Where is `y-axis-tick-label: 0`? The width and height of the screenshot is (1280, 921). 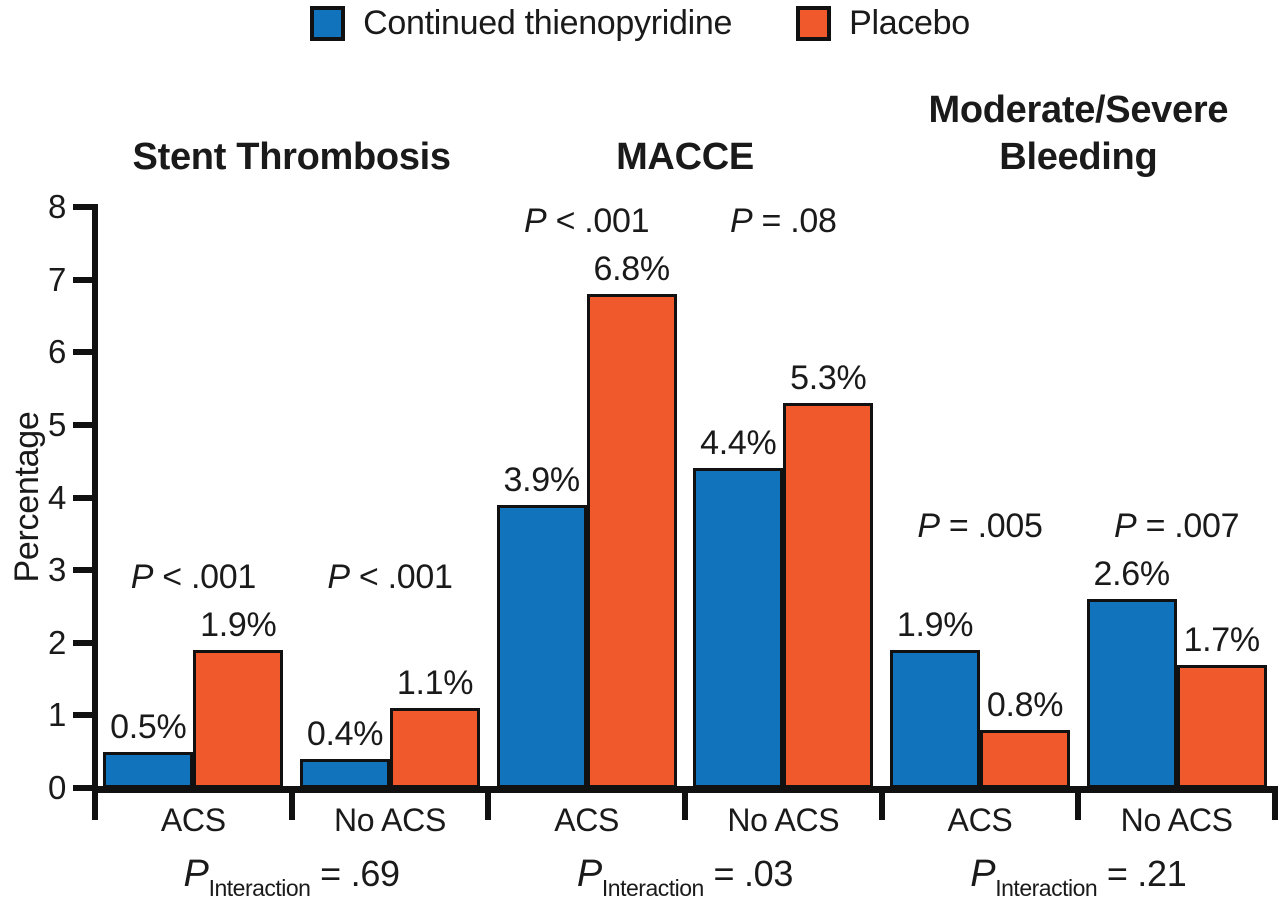 y-axis-tick-label: 0 is located at coordinates (56, 787).